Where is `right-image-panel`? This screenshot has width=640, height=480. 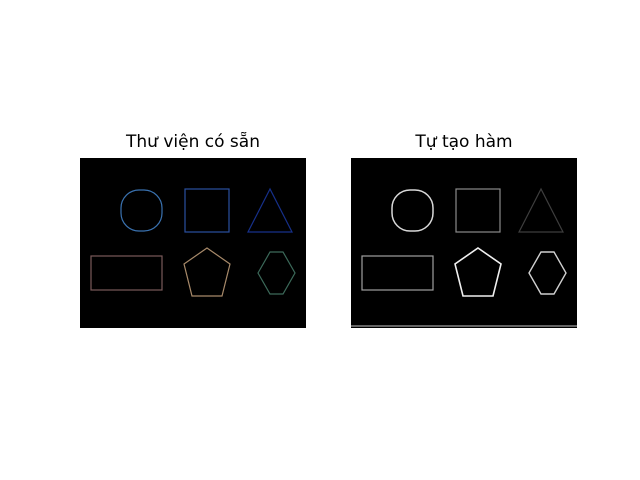 right-image-panel is located at coordinates (464, 243).